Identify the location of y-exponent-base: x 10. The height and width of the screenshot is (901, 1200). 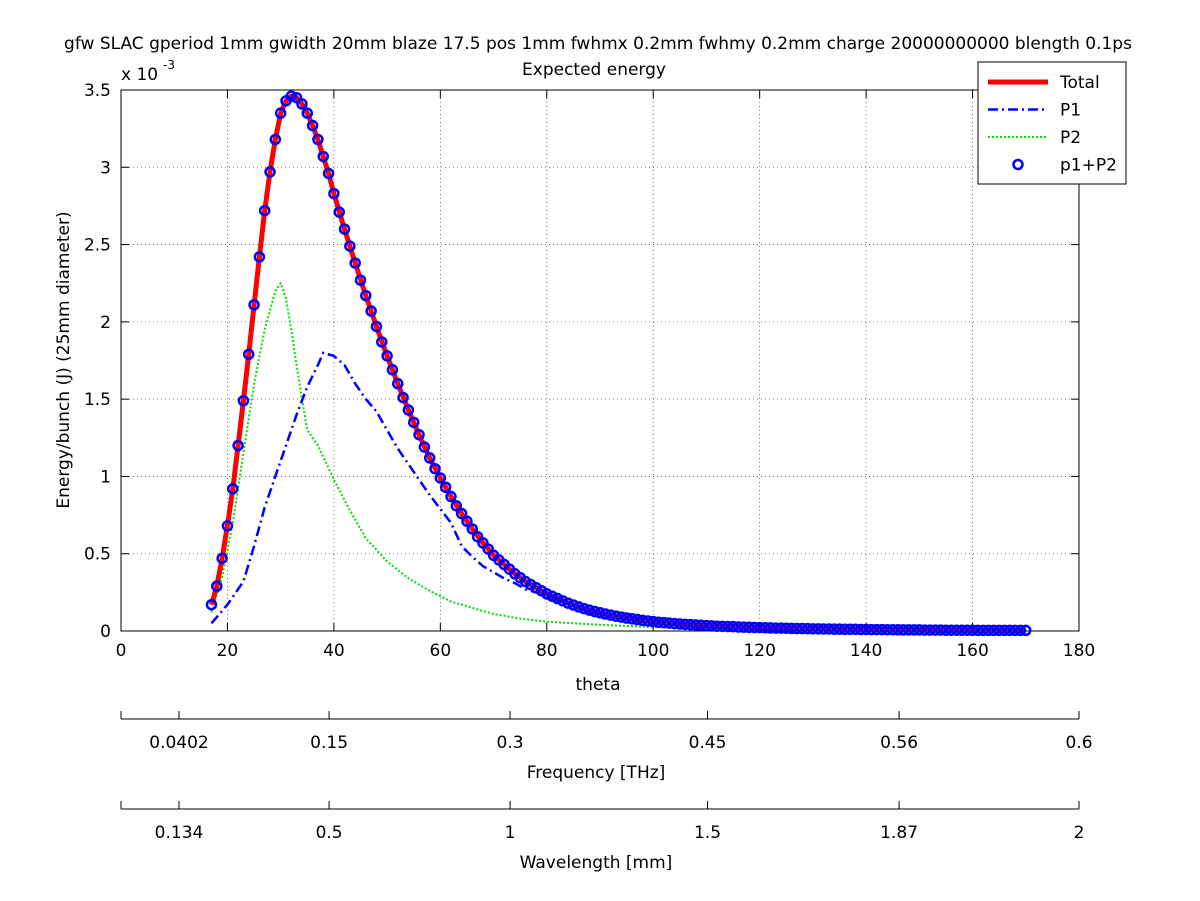
(139, 75).